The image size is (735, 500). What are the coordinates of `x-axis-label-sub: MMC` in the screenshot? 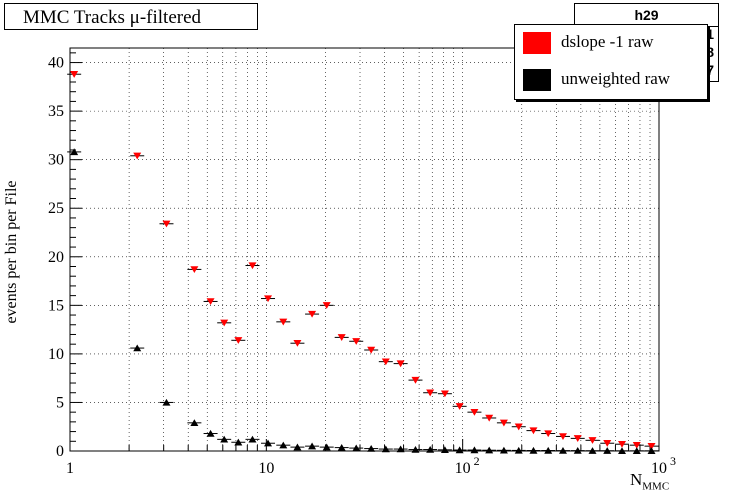 It's located at (656, 486).